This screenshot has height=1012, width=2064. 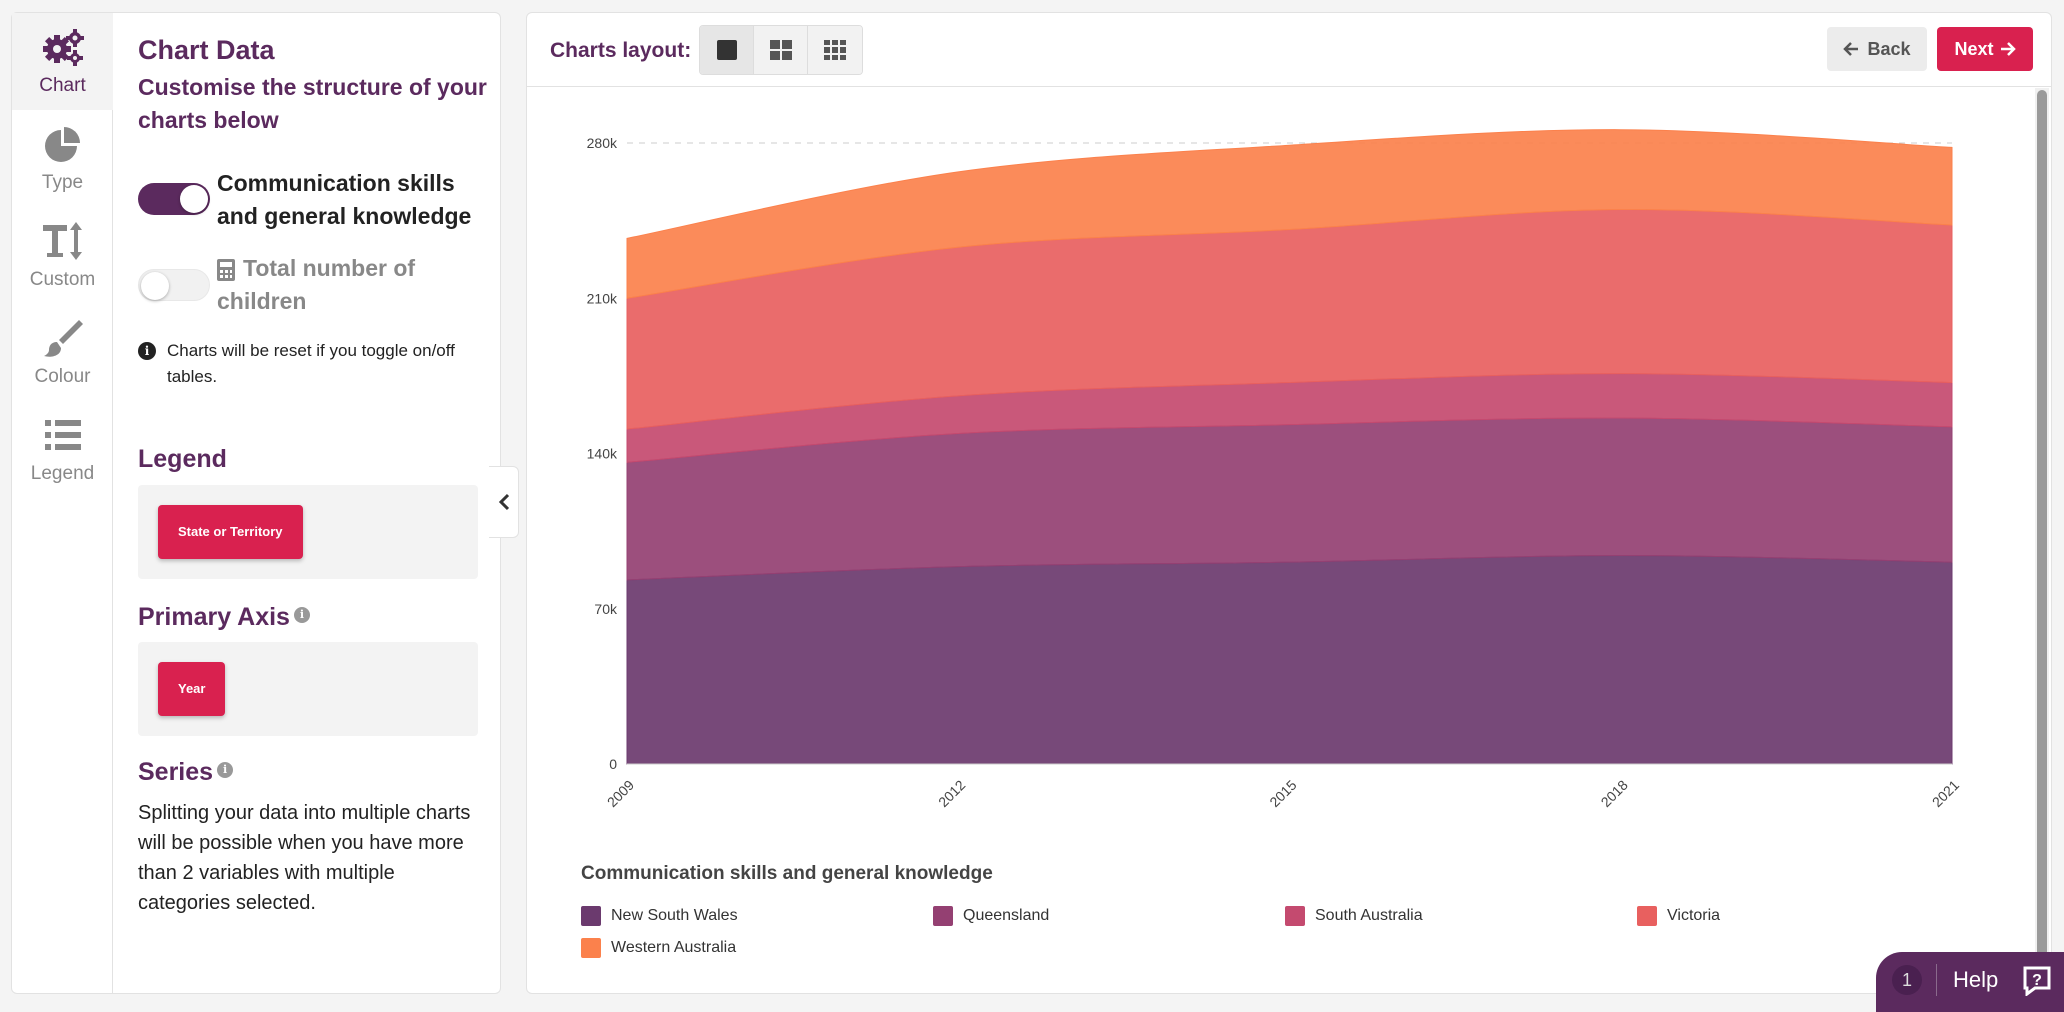 What do you see at coordinates (192, 689) in the screenshot?
I see `primary-axis-chip-year: Year` at bounding box center [192, 689].